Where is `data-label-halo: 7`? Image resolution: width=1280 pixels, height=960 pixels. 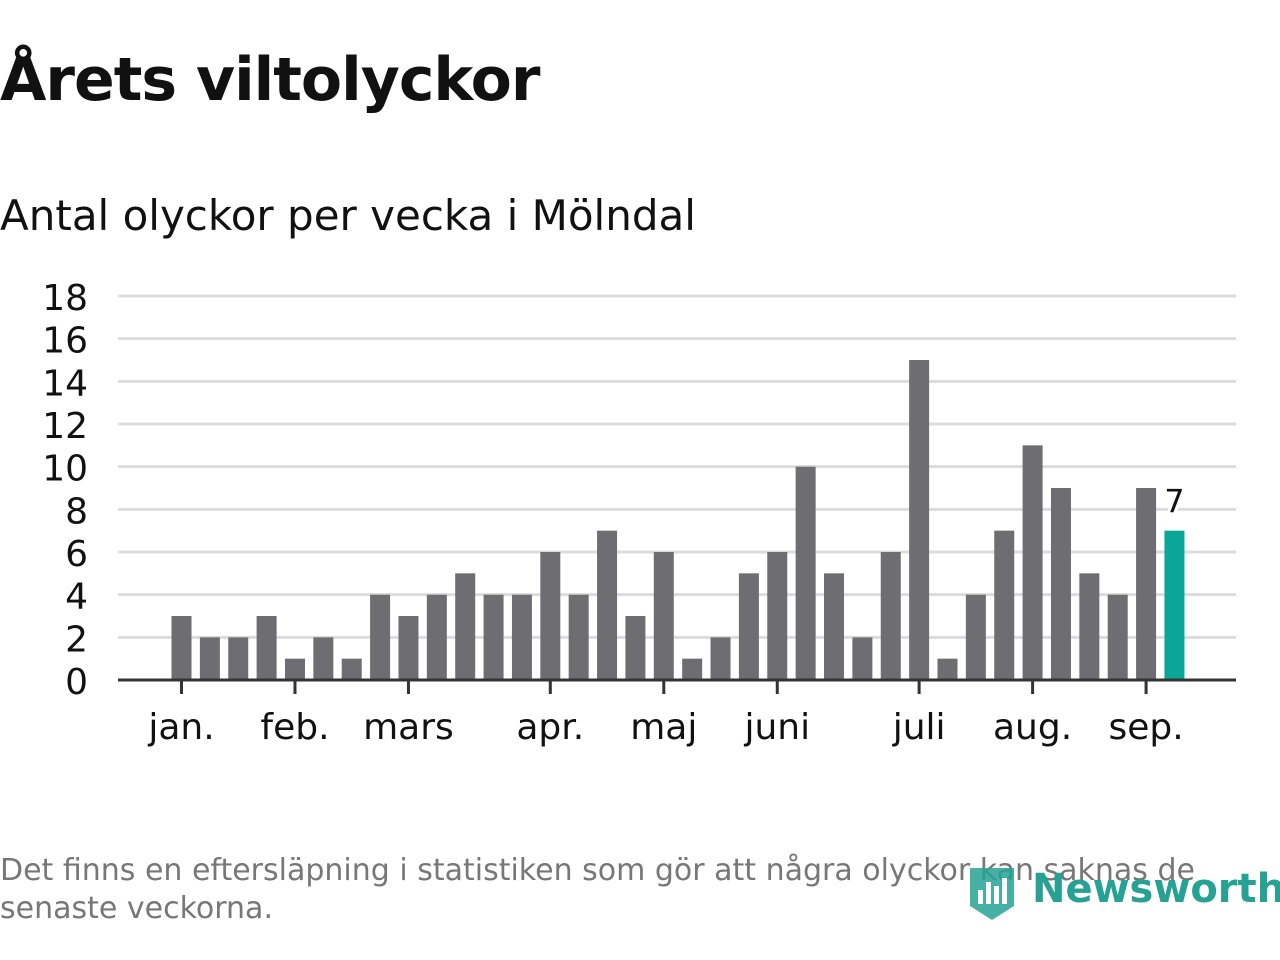 data-label-halo: 7 is located at coordinates (1174, 502).